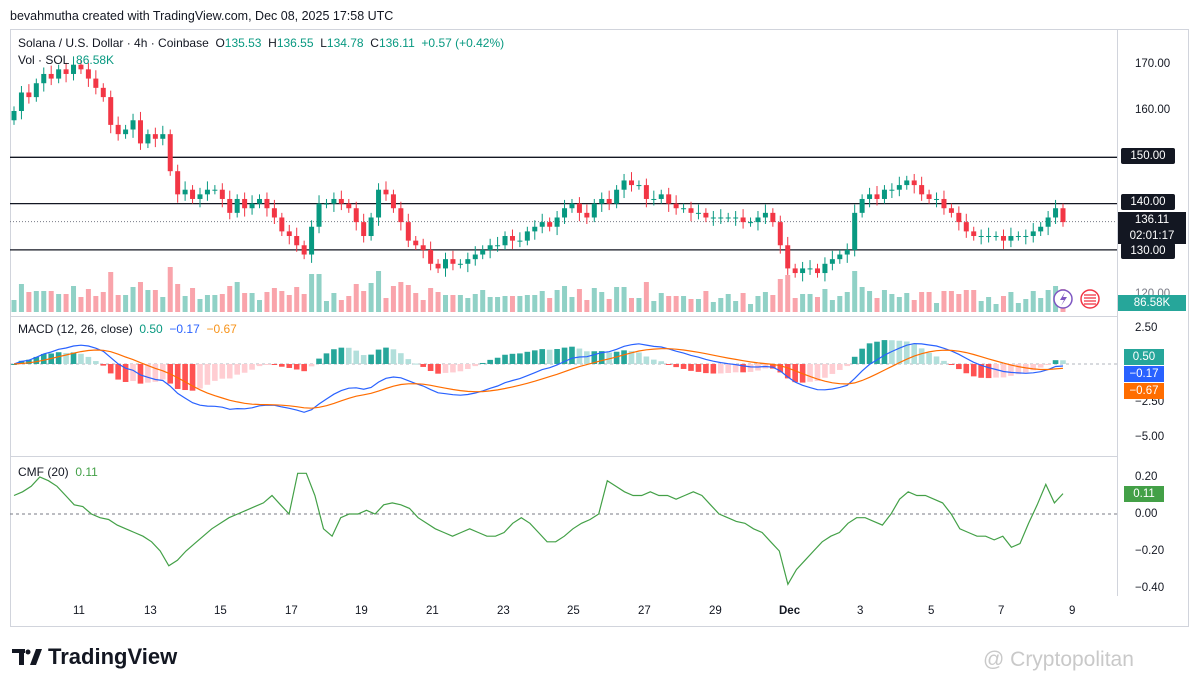 This screenshot has width=1200, height=685. I want to click on last-price: 136.11, so click(1152, 220).